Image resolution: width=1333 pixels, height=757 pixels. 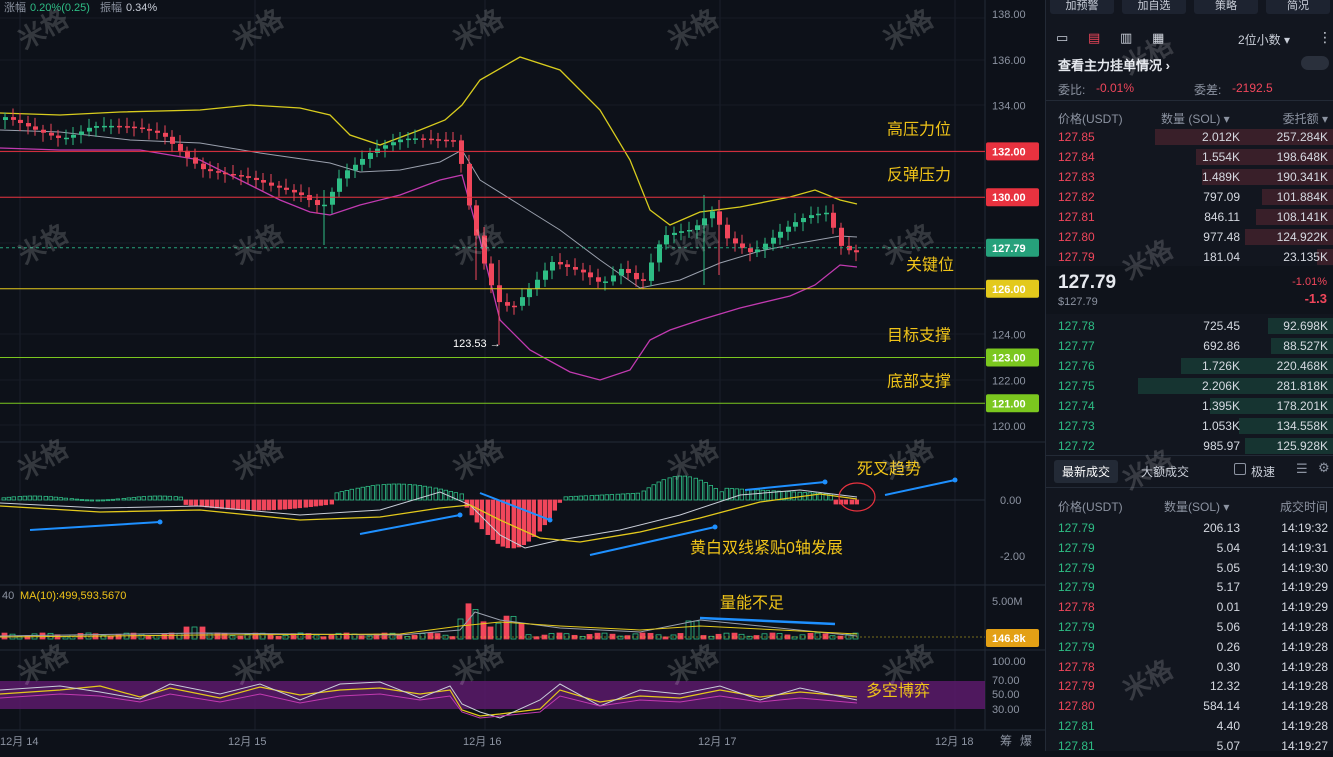 What do you see at coordinates (1158, 37) in the screenshot?
I see `book-view-icon: ▦` at bounding box center [1158, 37].